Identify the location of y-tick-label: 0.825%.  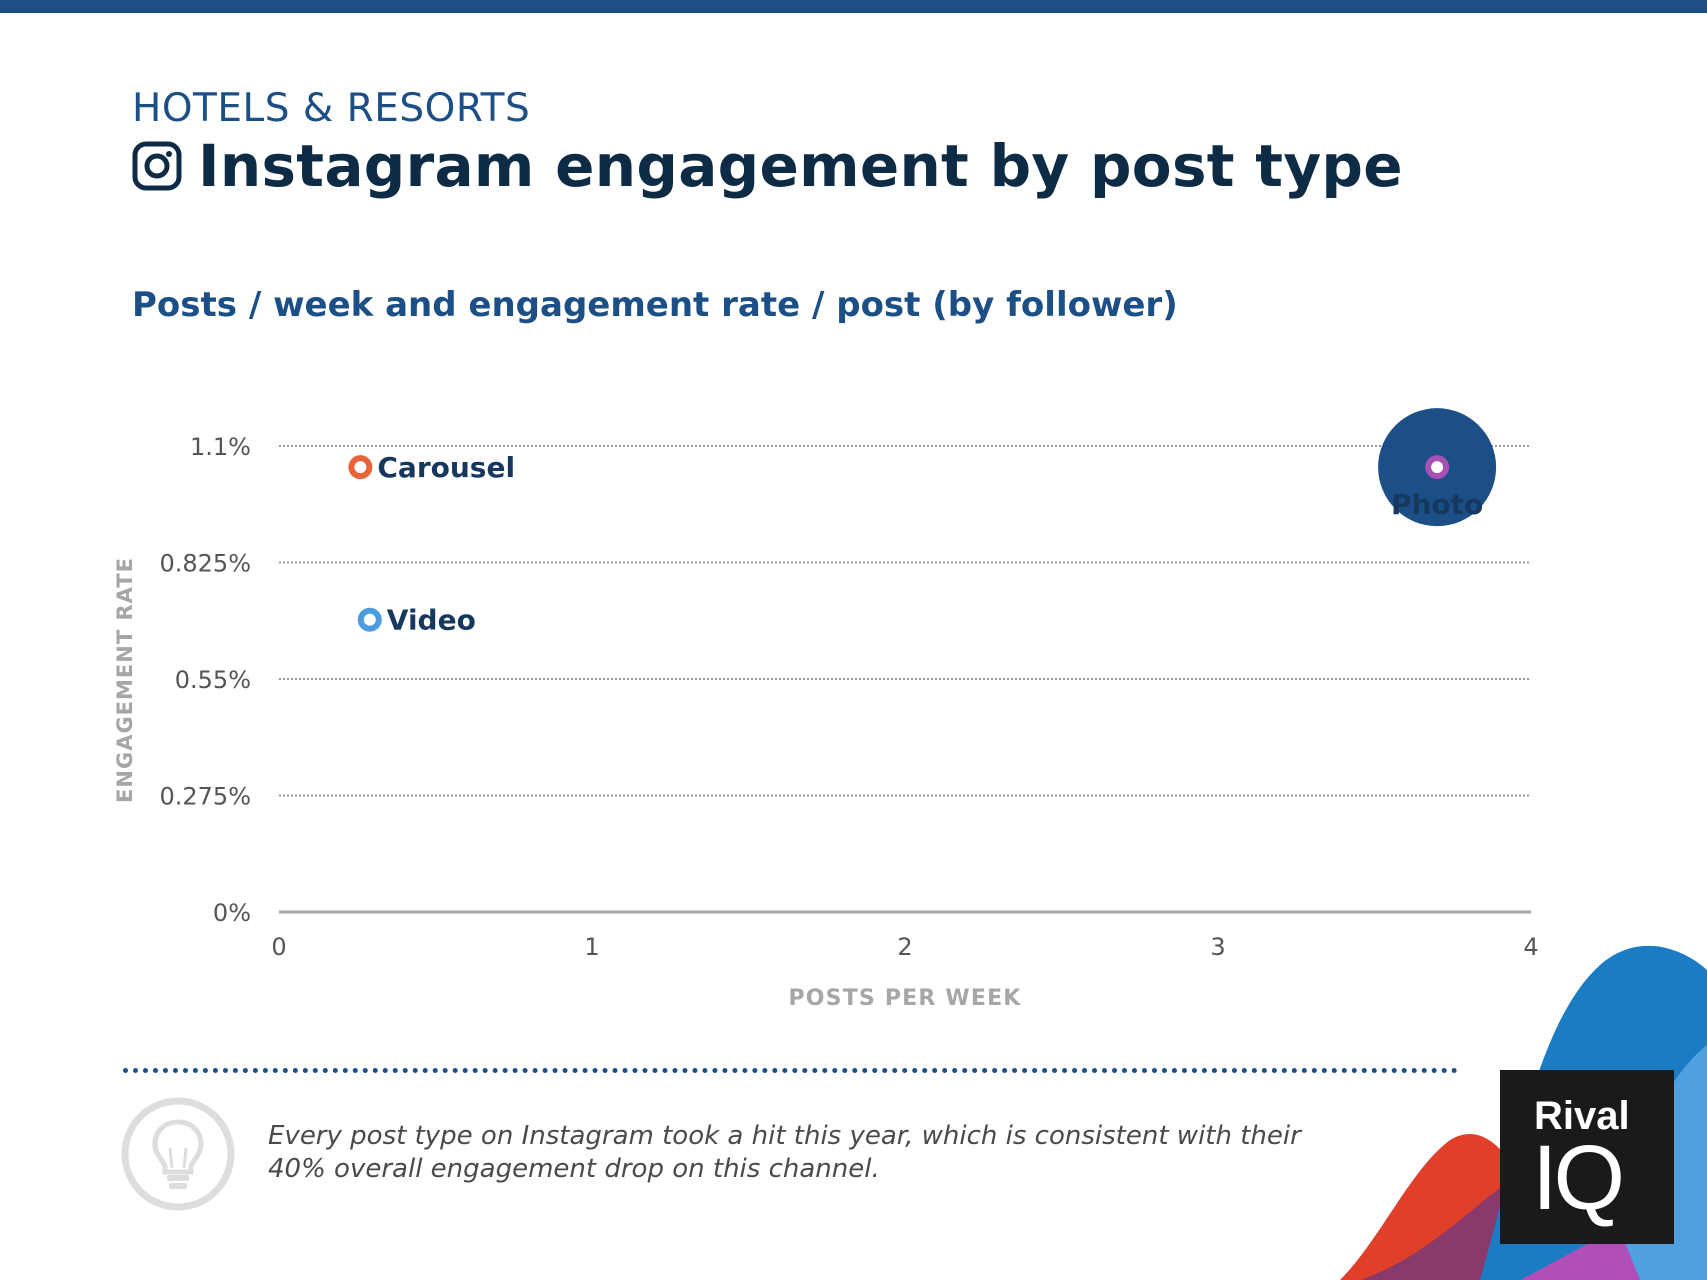
(205, 564).